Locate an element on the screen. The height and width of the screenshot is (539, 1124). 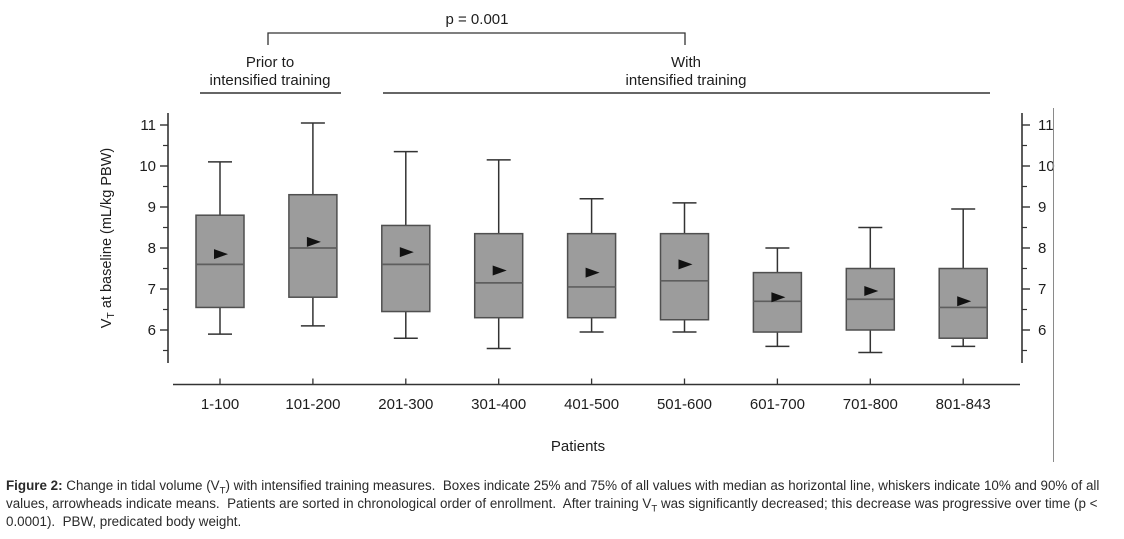
significance-bracket: p = 0.001 is located at coordinates (476, 28).